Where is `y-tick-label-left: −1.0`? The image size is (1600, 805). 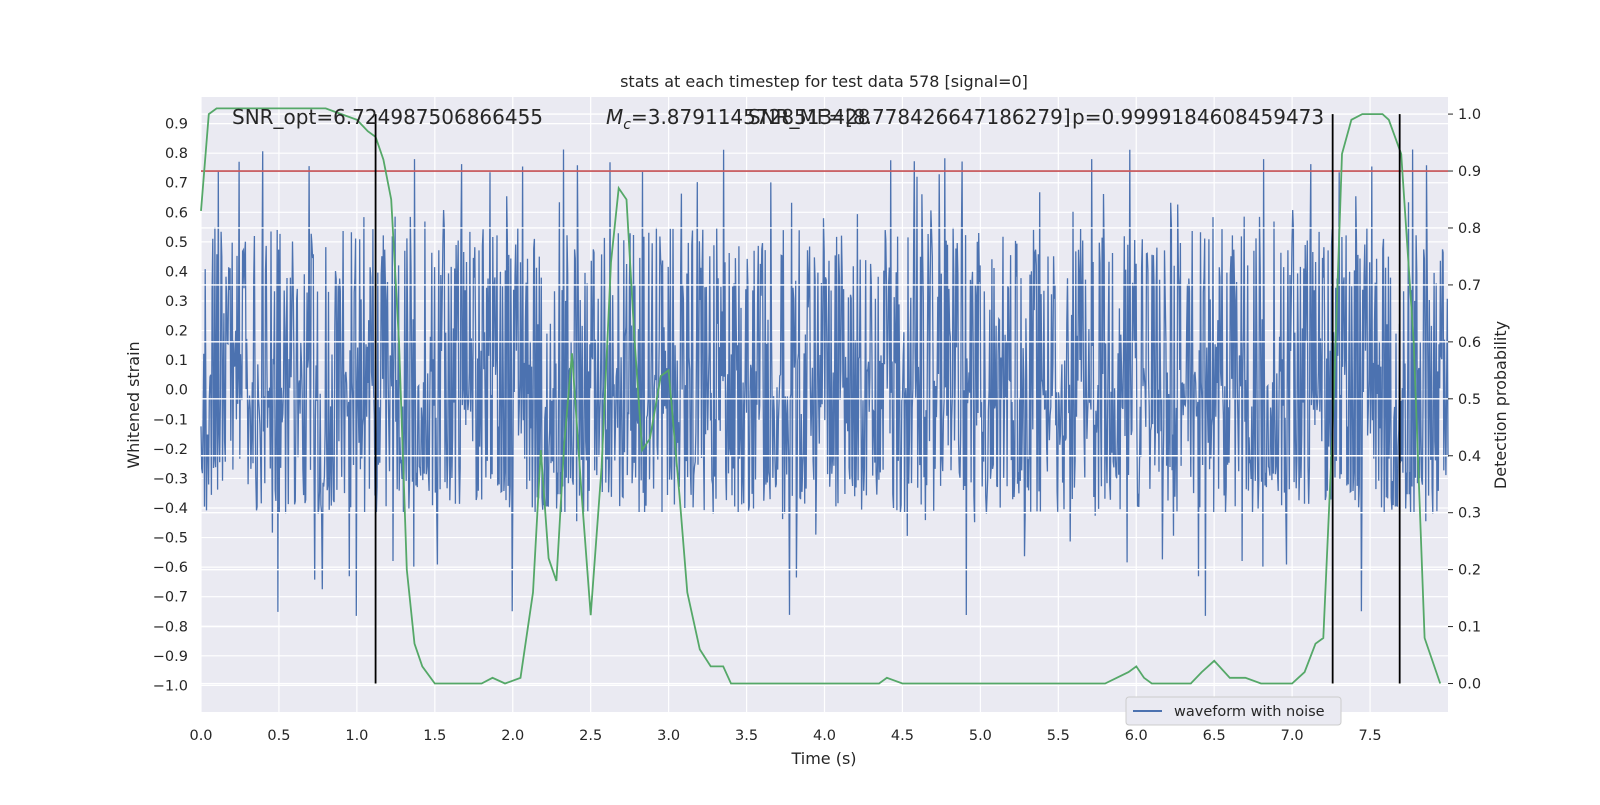
y-tick-label-left: −1.0 is located at coordinates (170, 686).